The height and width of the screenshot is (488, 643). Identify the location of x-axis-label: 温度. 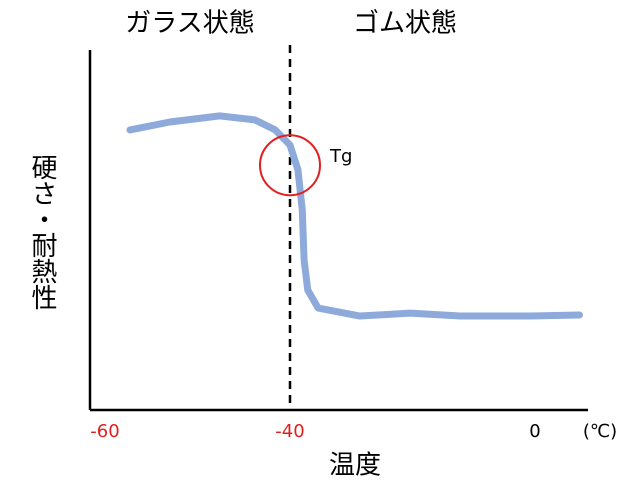
(355, 466).